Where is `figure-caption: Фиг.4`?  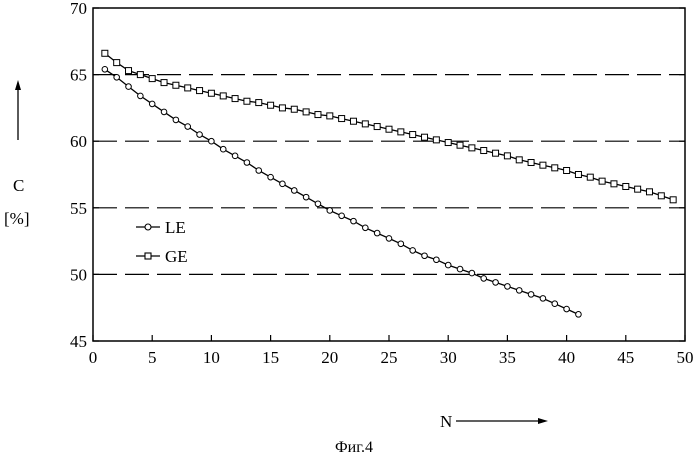 figure-caption: Фиг.4 is located at coordinates (354, 447).